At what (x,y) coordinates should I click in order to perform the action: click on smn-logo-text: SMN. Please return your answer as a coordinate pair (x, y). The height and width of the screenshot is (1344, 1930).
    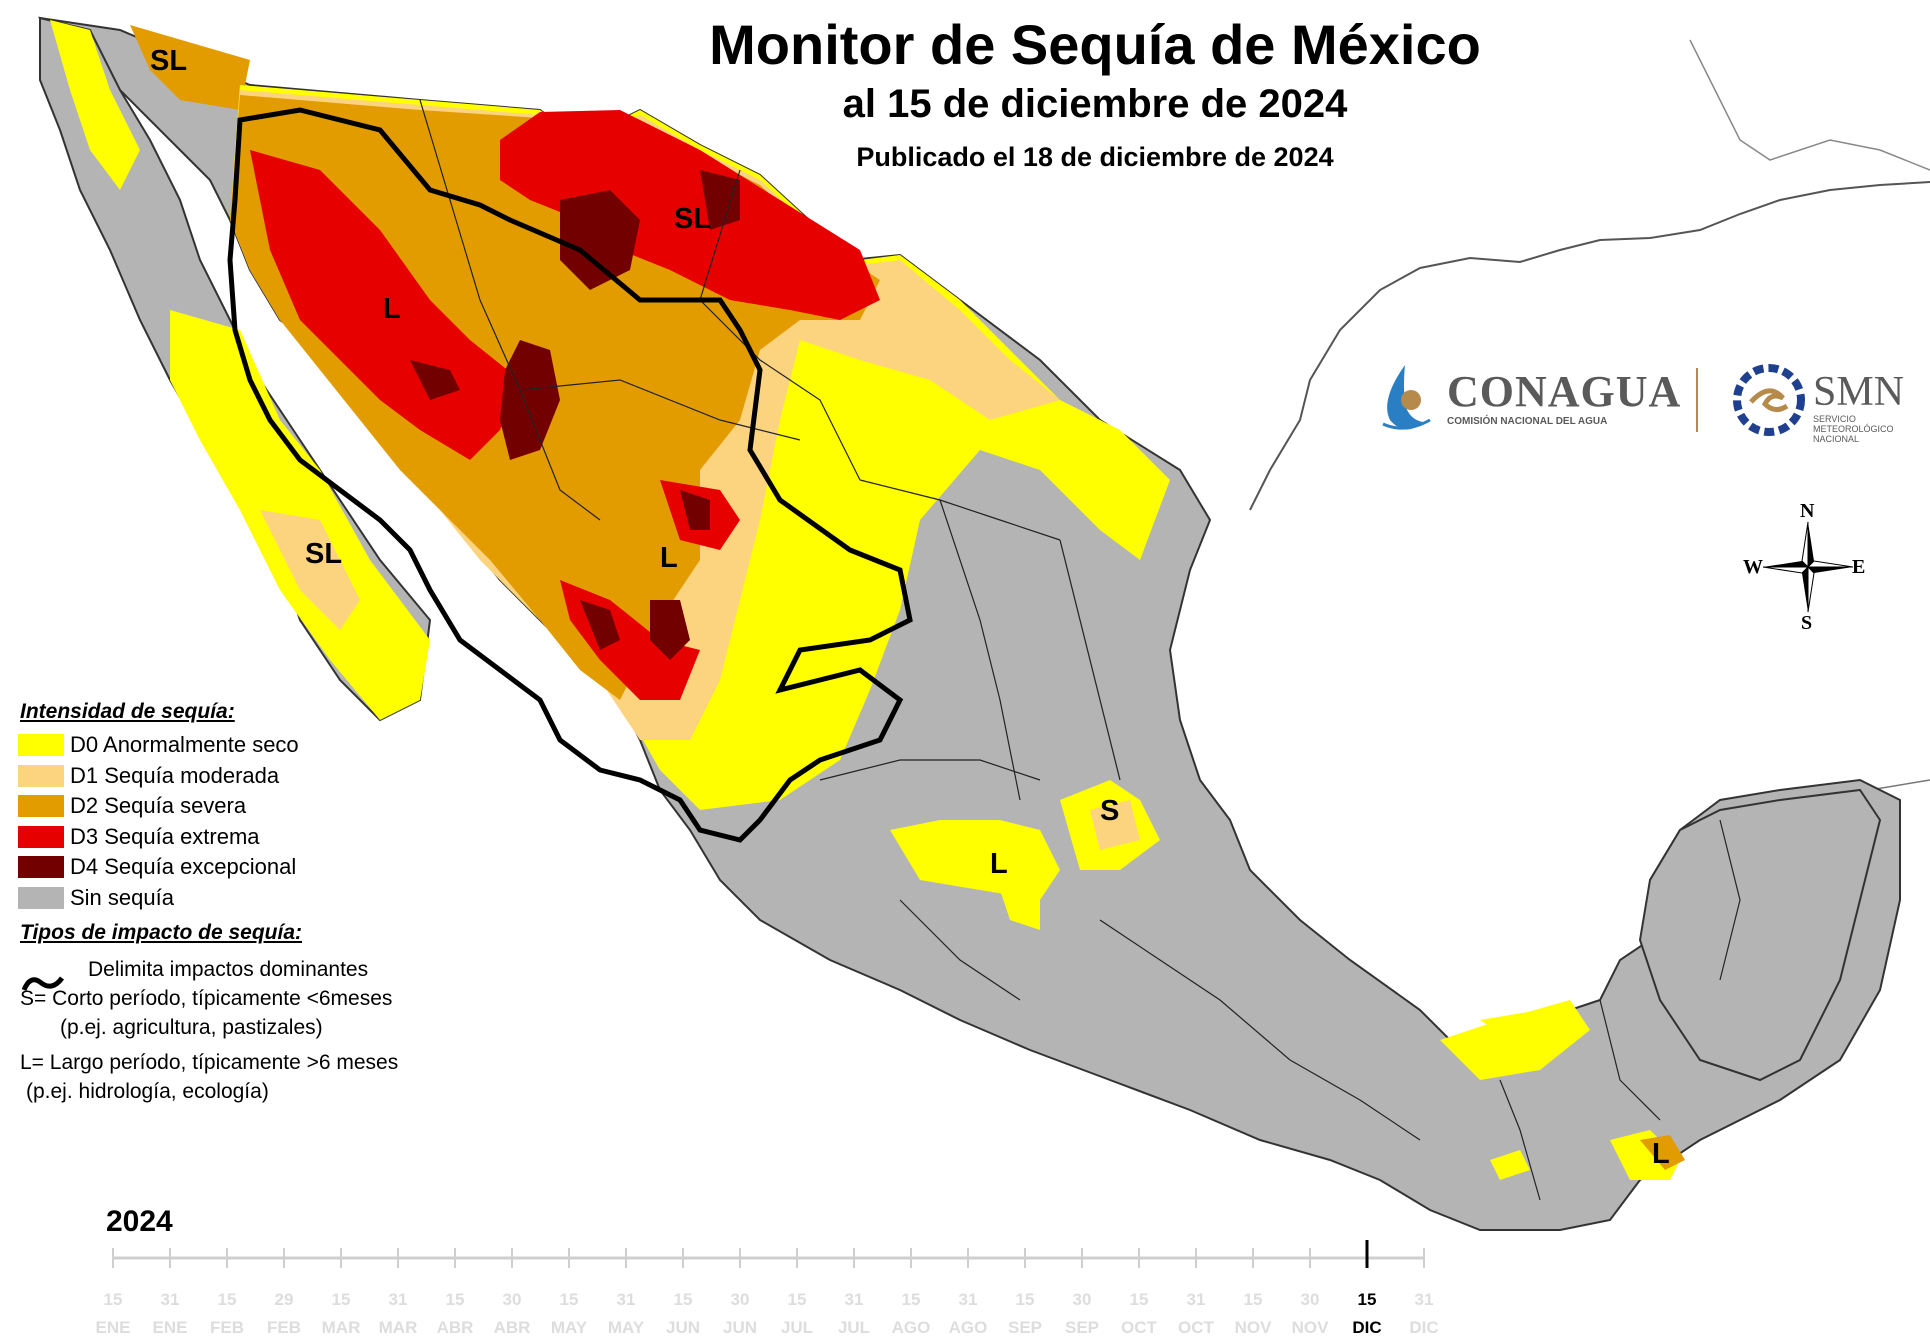
    Looking at the image, I should click on (1859, 392).